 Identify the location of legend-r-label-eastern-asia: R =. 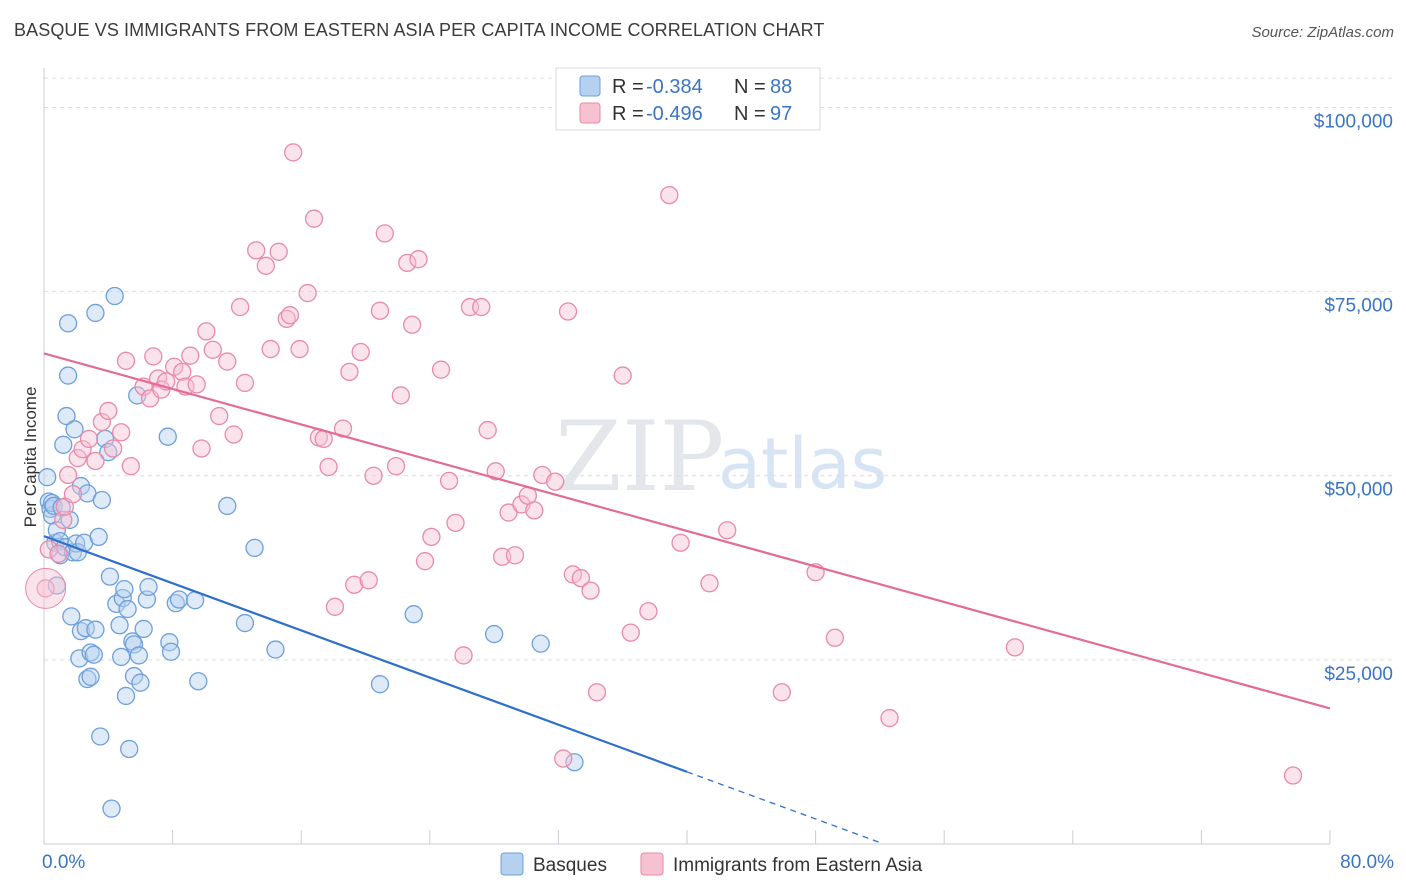
(628, 114).